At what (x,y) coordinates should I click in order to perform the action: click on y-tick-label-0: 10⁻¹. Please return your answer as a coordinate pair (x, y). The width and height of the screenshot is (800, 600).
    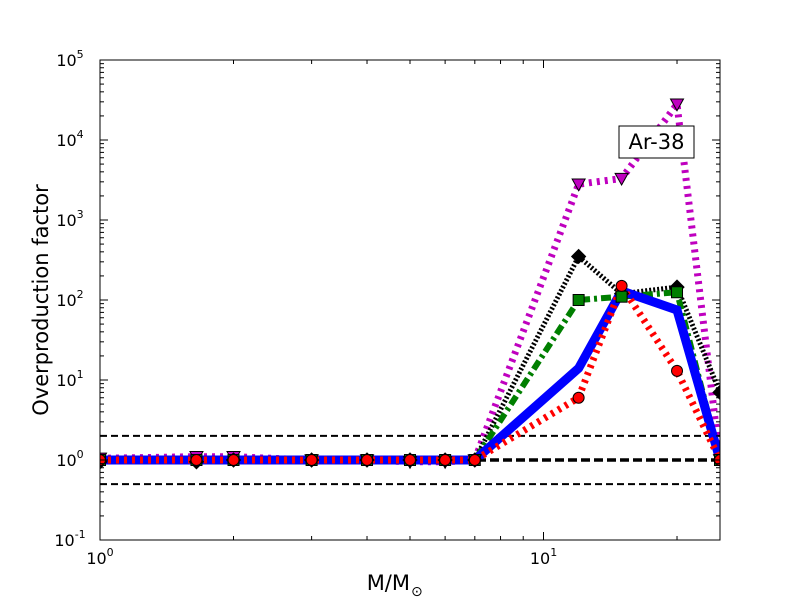
    Looking at the image, I should click on (69, 539).